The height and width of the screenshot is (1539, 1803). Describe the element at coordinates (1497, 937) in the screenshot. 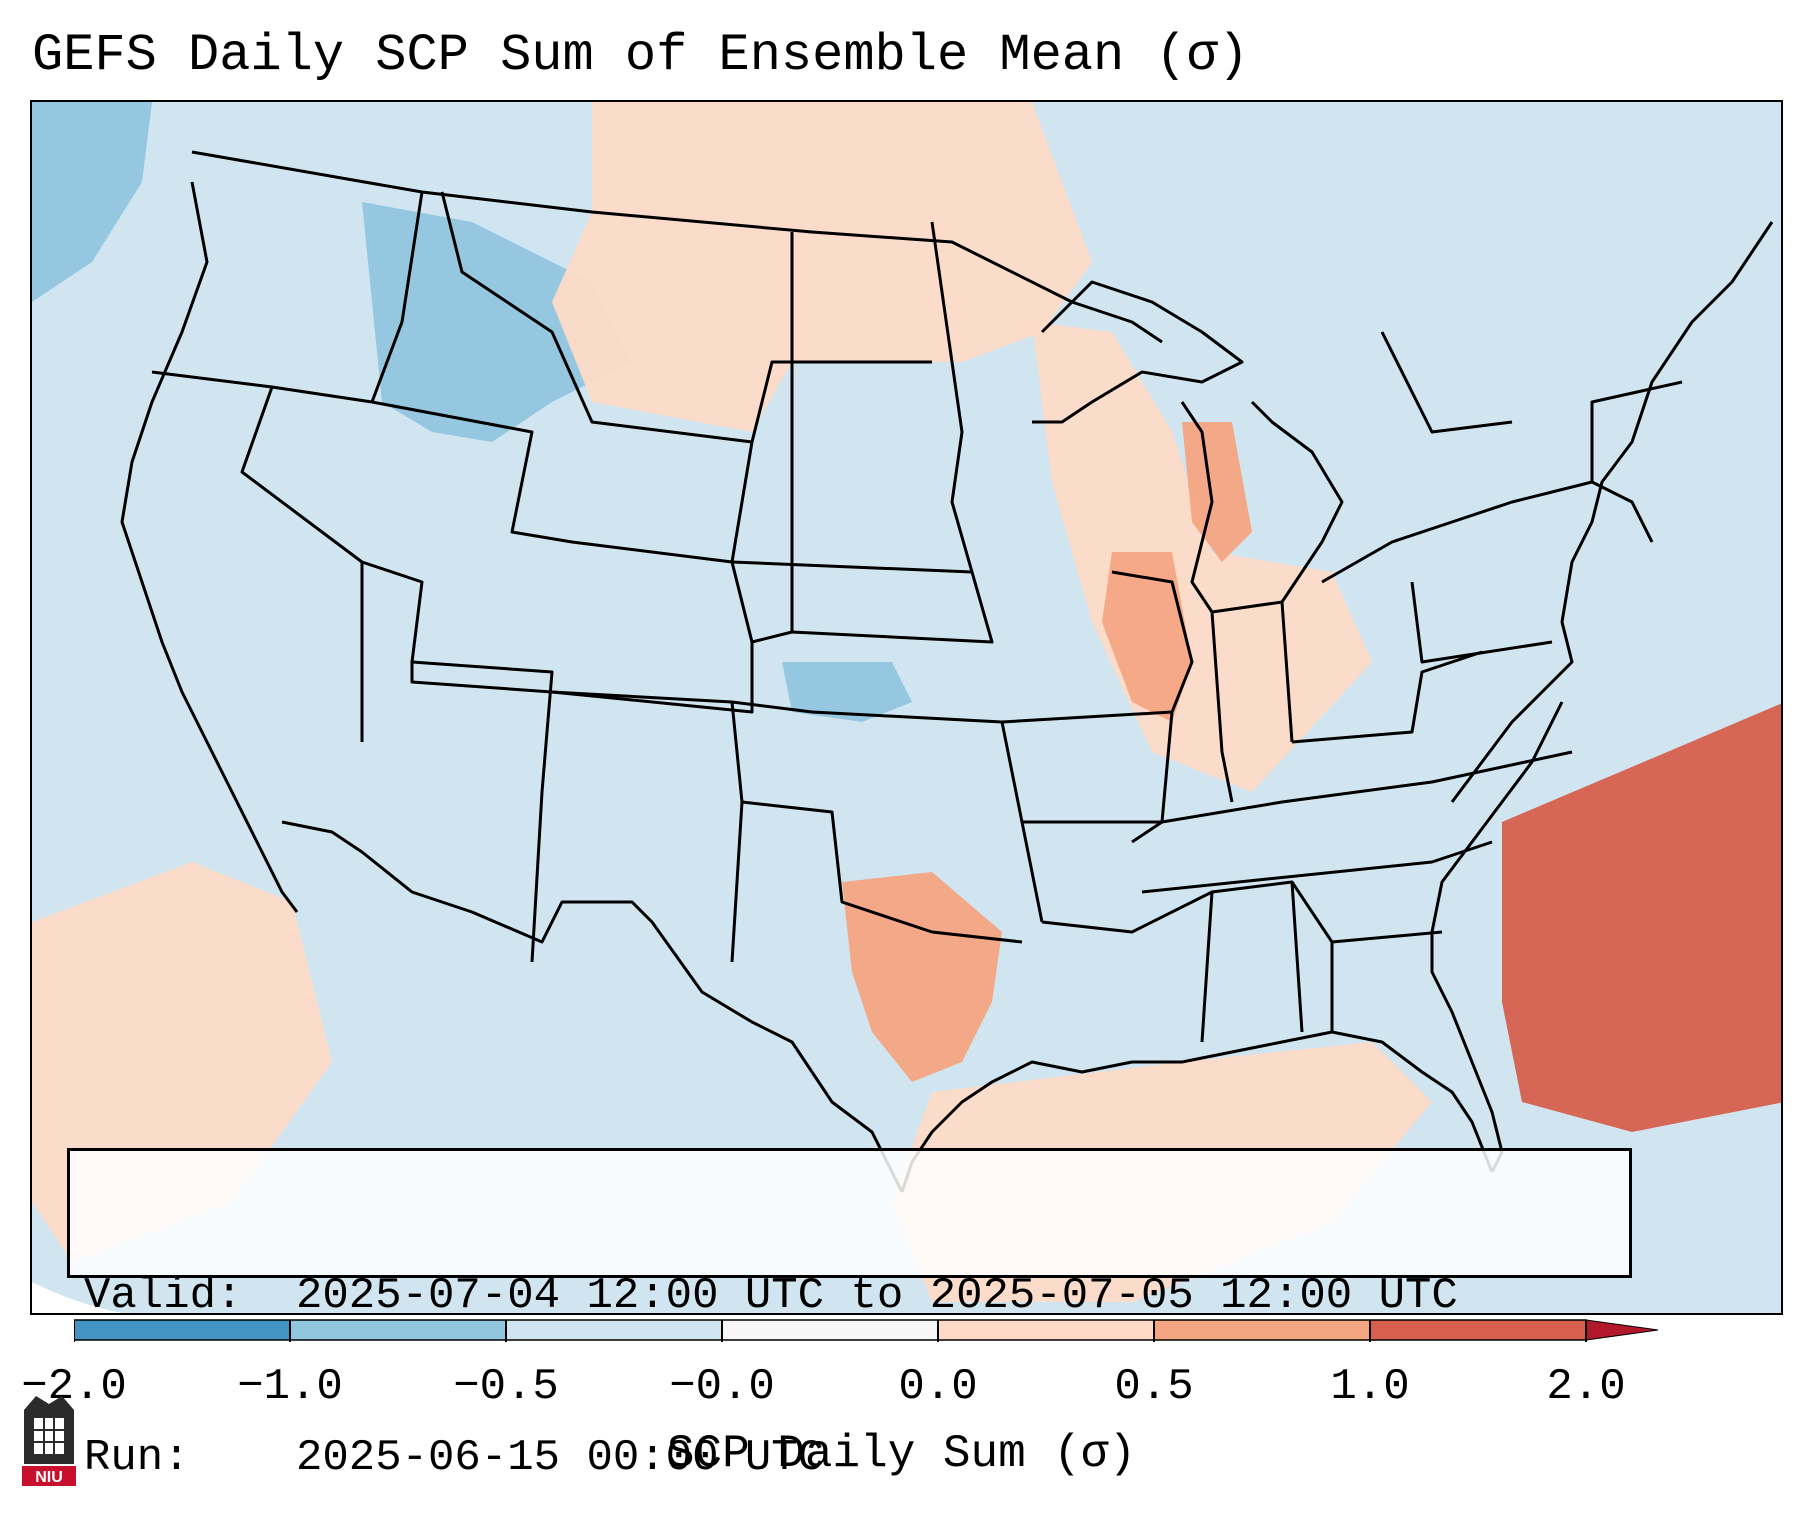

I see `southeast-coastline` at that location.